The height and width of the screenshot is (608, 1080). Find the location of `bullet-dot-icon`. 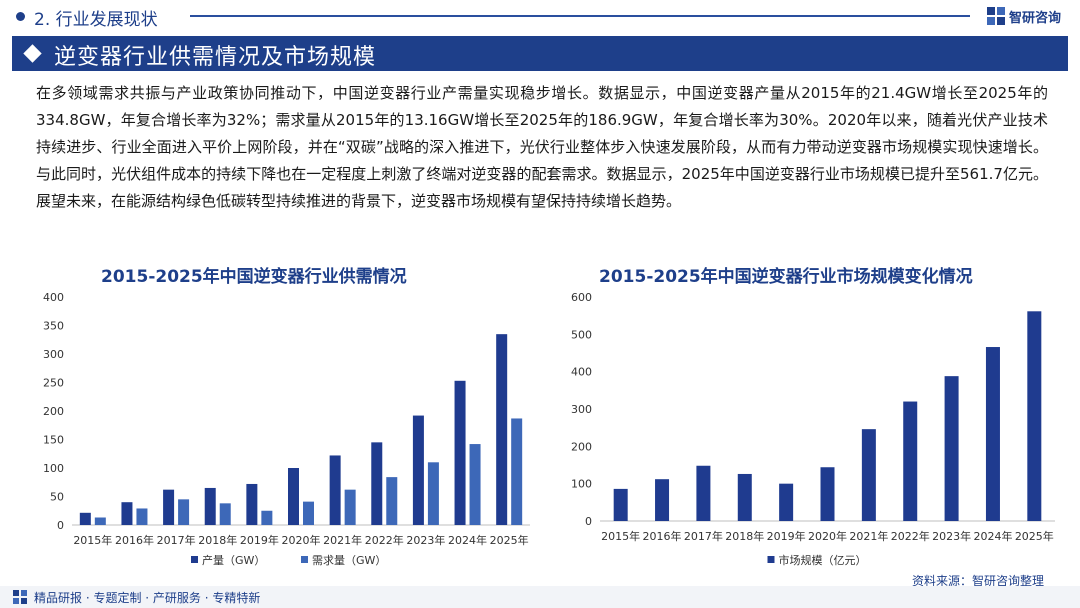

bullet-dot-icon is located at coordinates (20, 16).